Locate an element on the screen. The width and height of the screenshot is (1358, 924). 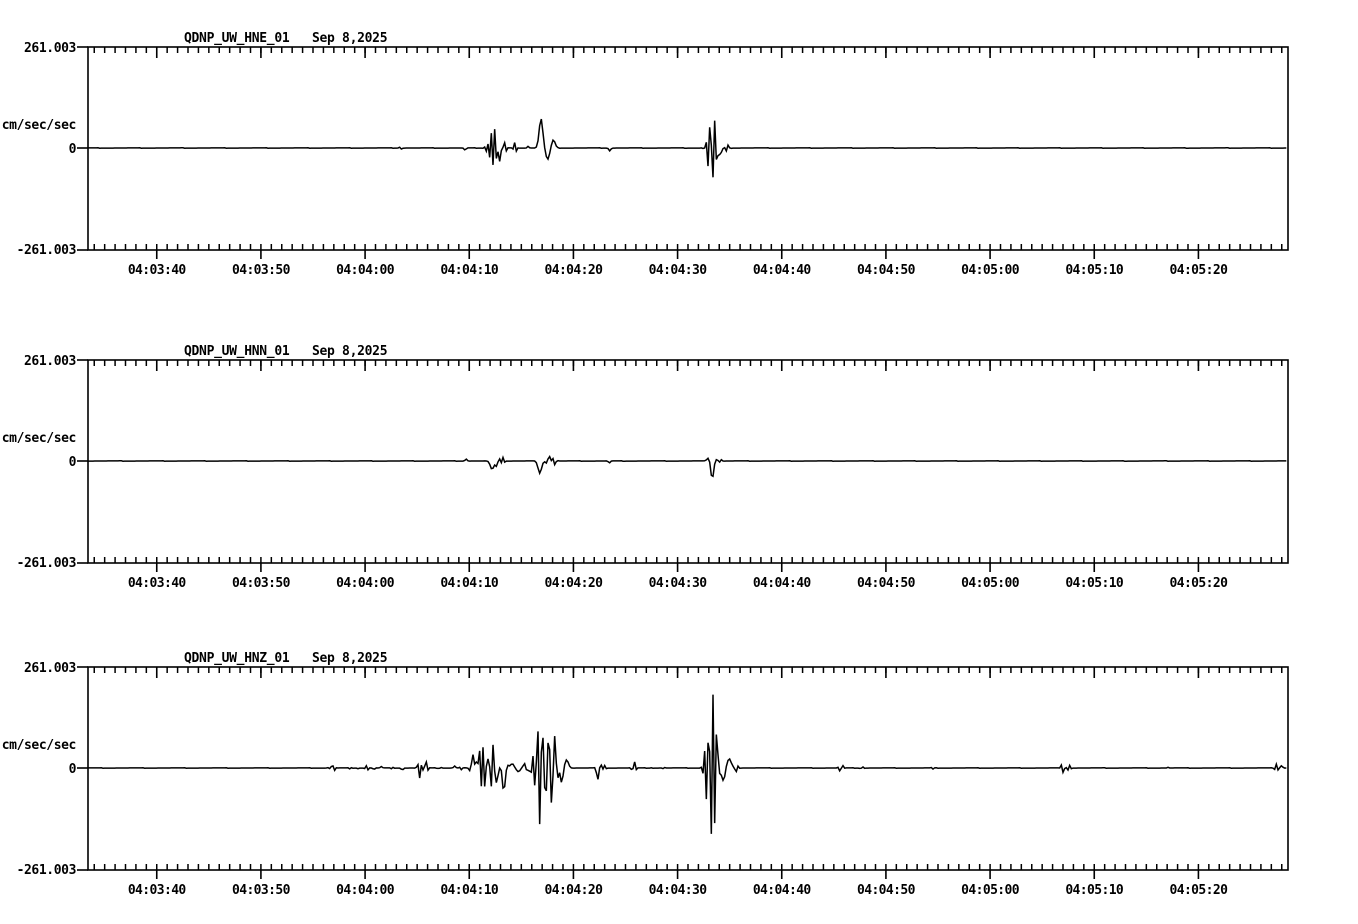
y-axis-top-label-hnz: 261.003 is located at coordinates (50, 668).